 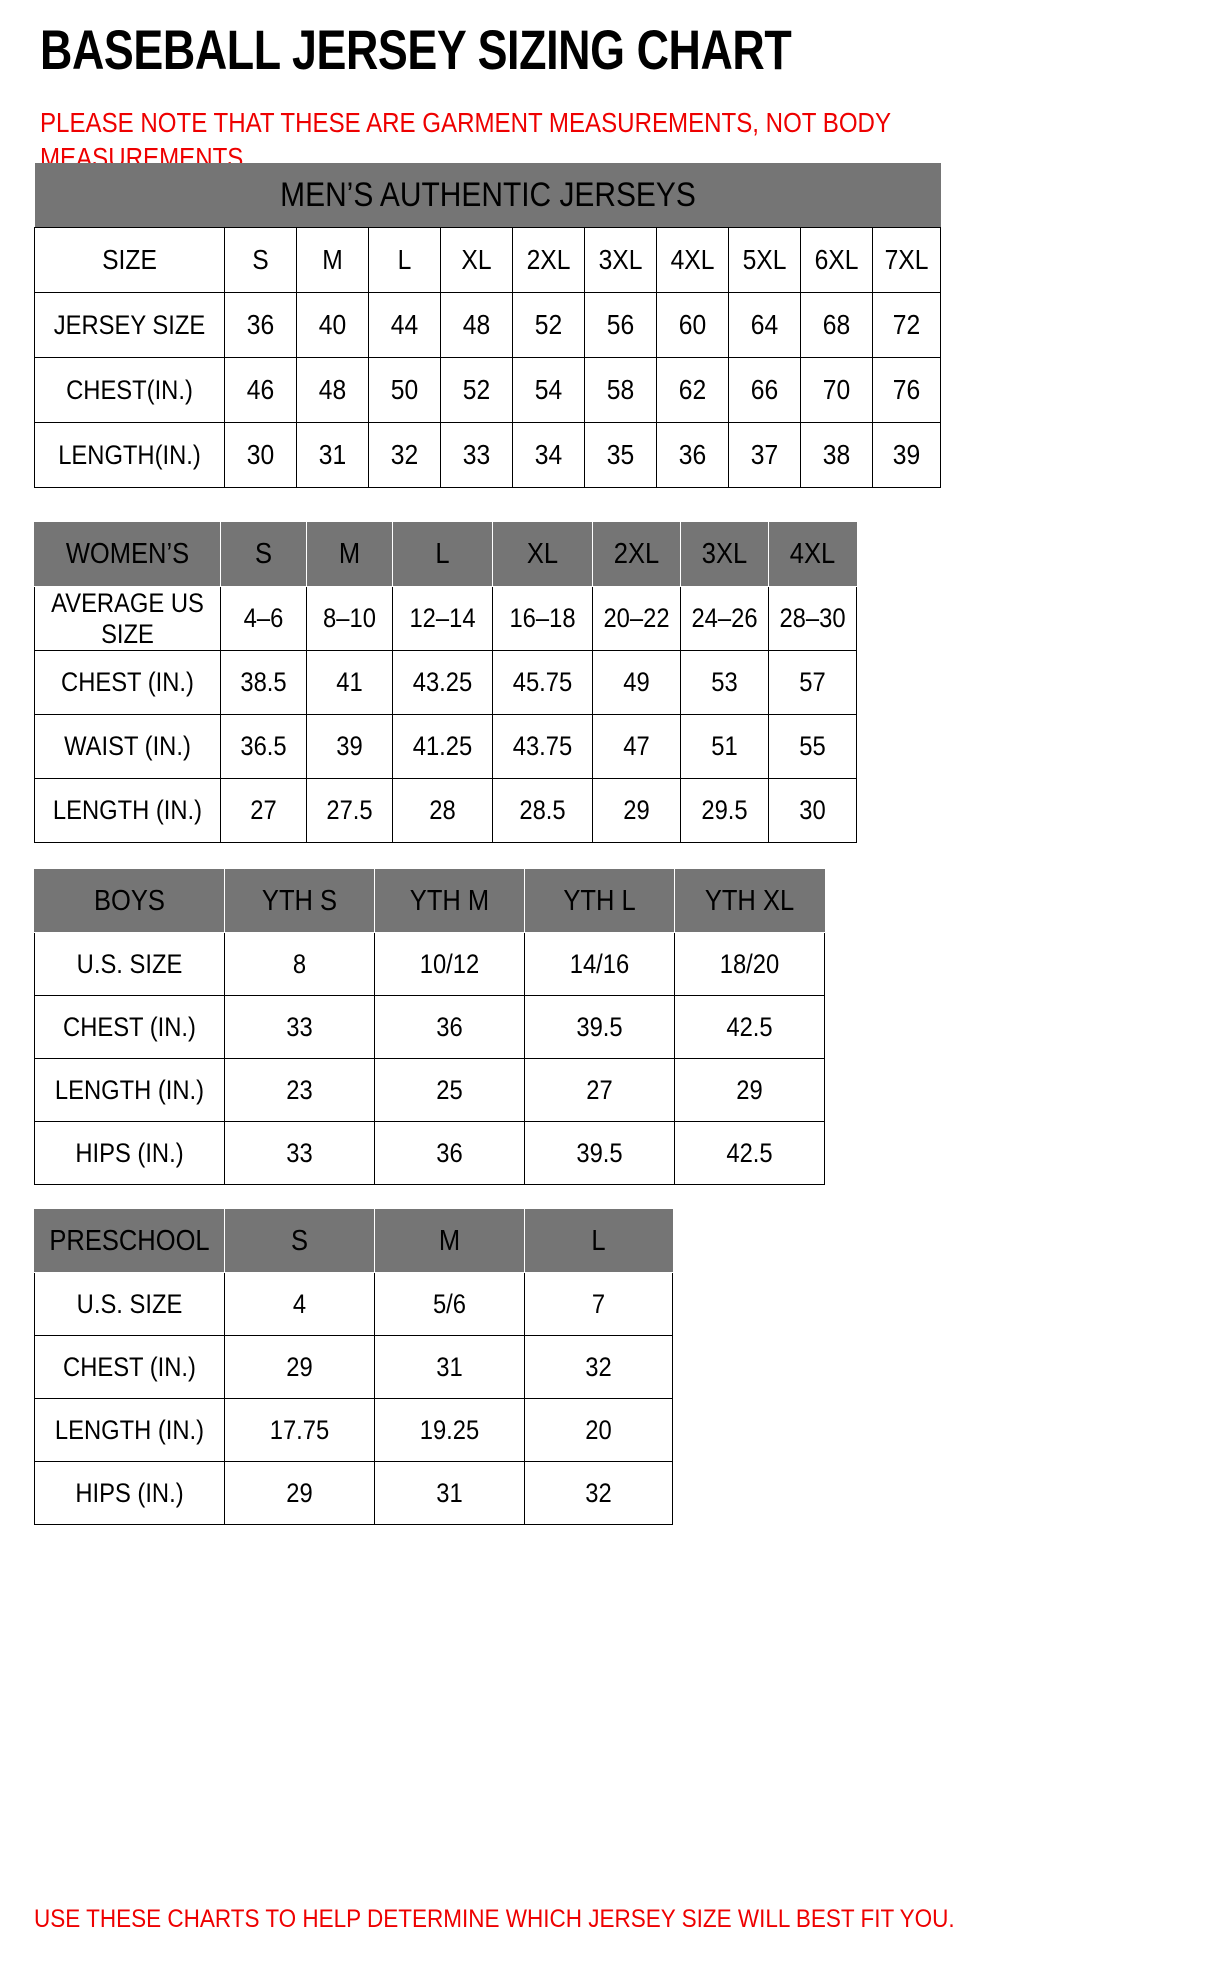 I want to click on cell-1-0-text: 46, so click(x=260, y=389).